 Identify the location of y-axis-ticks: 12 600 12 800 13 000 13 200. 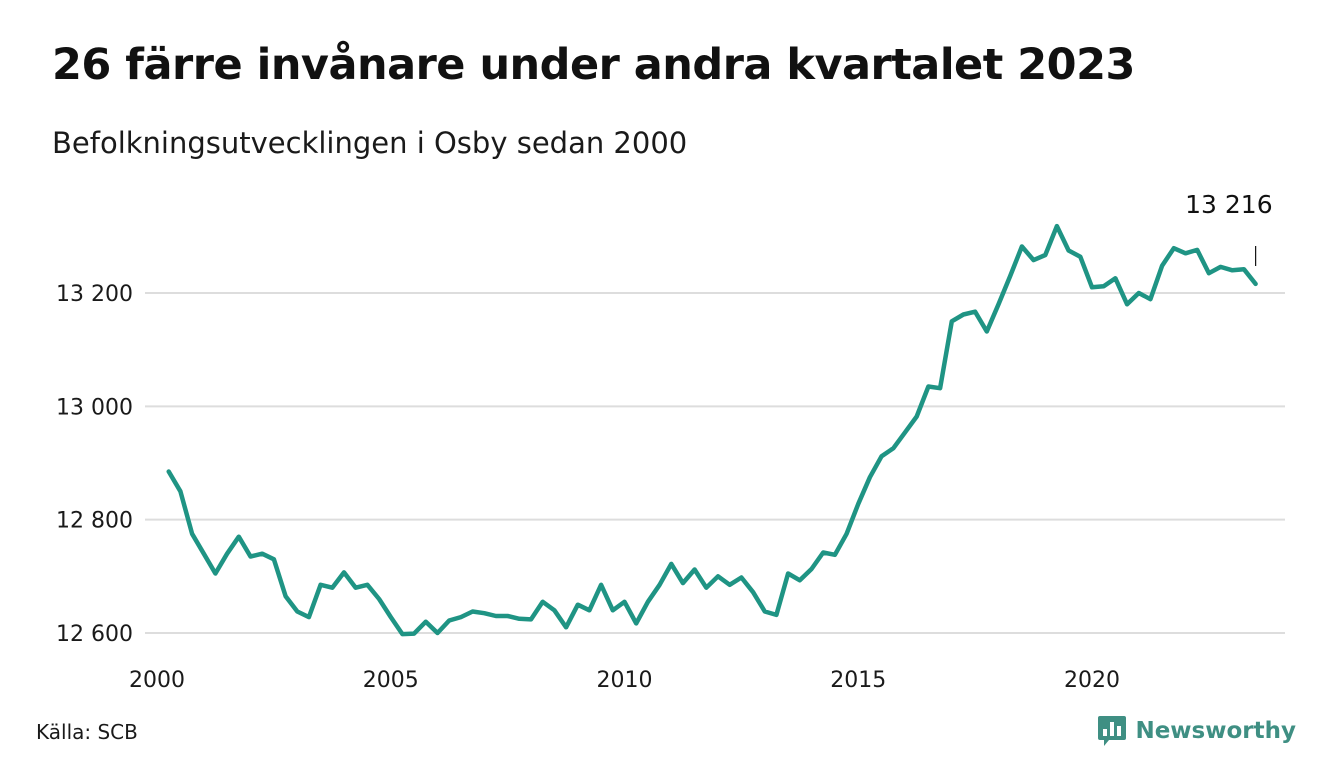
(94, 464).